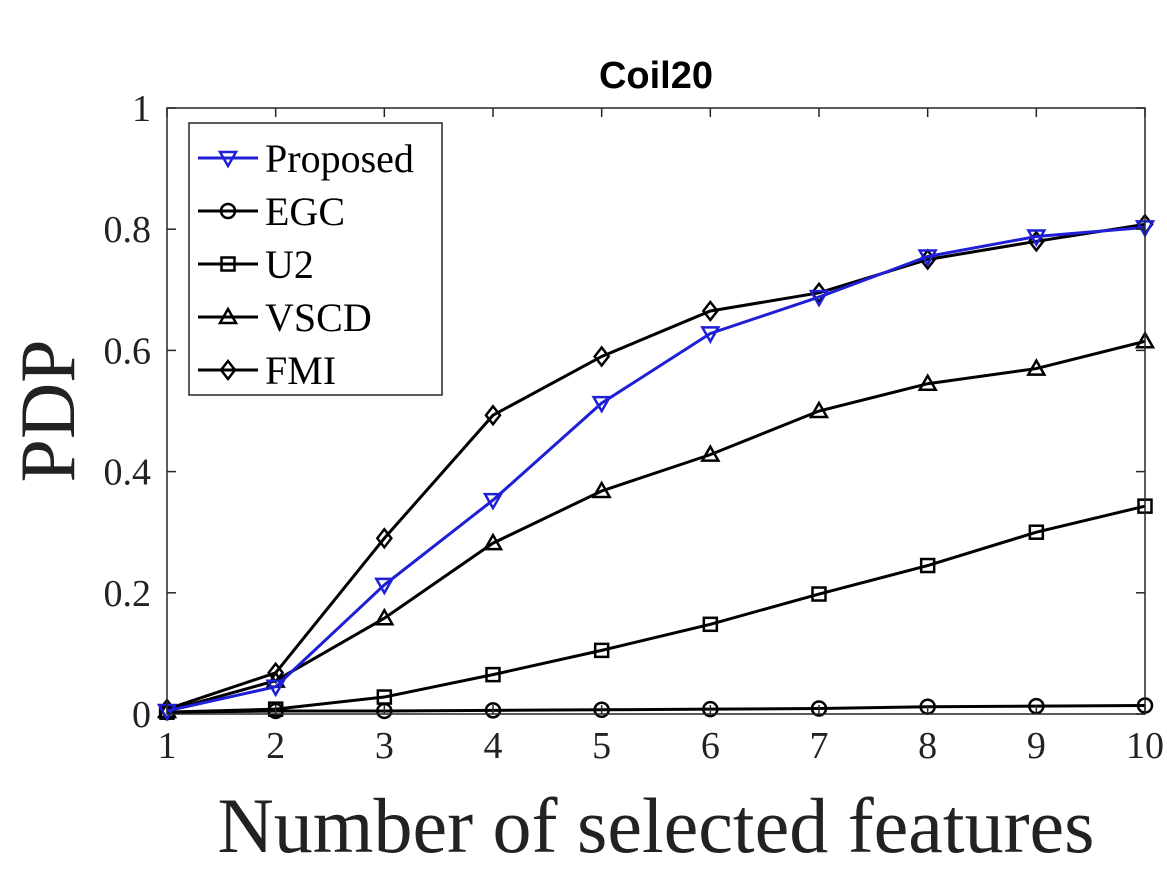 This screenshot has height=875, width=1167. Describe the element at coordinates (300, 370) in the screenshot. I see `legend-label-fmi: FMI` at that location.